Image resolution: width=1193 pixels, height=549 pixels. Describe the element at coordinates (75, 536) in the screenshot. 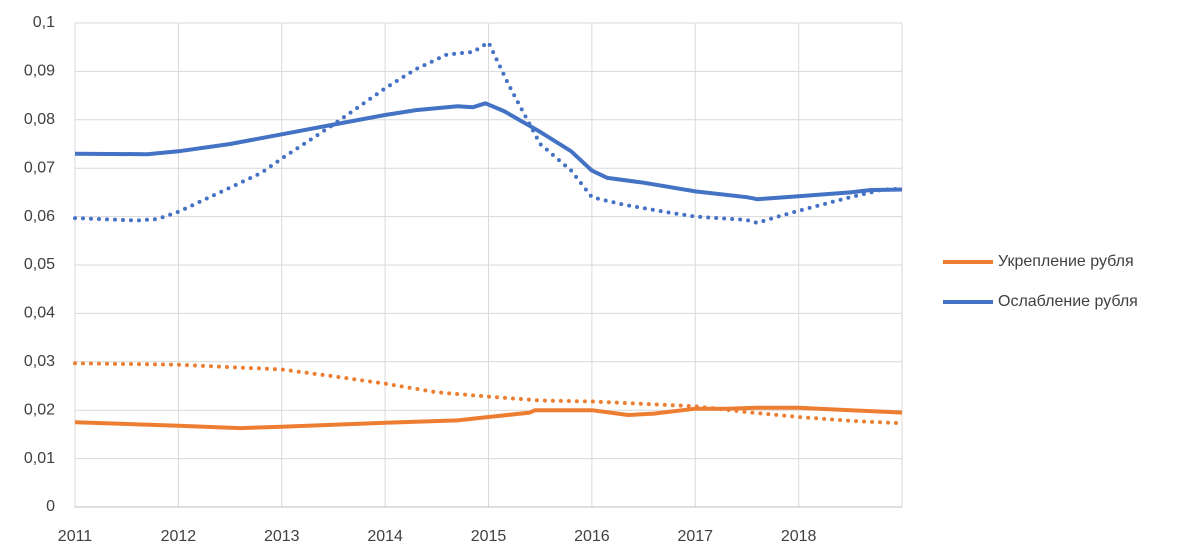

I see `x-tick-label: 2011` at that location.